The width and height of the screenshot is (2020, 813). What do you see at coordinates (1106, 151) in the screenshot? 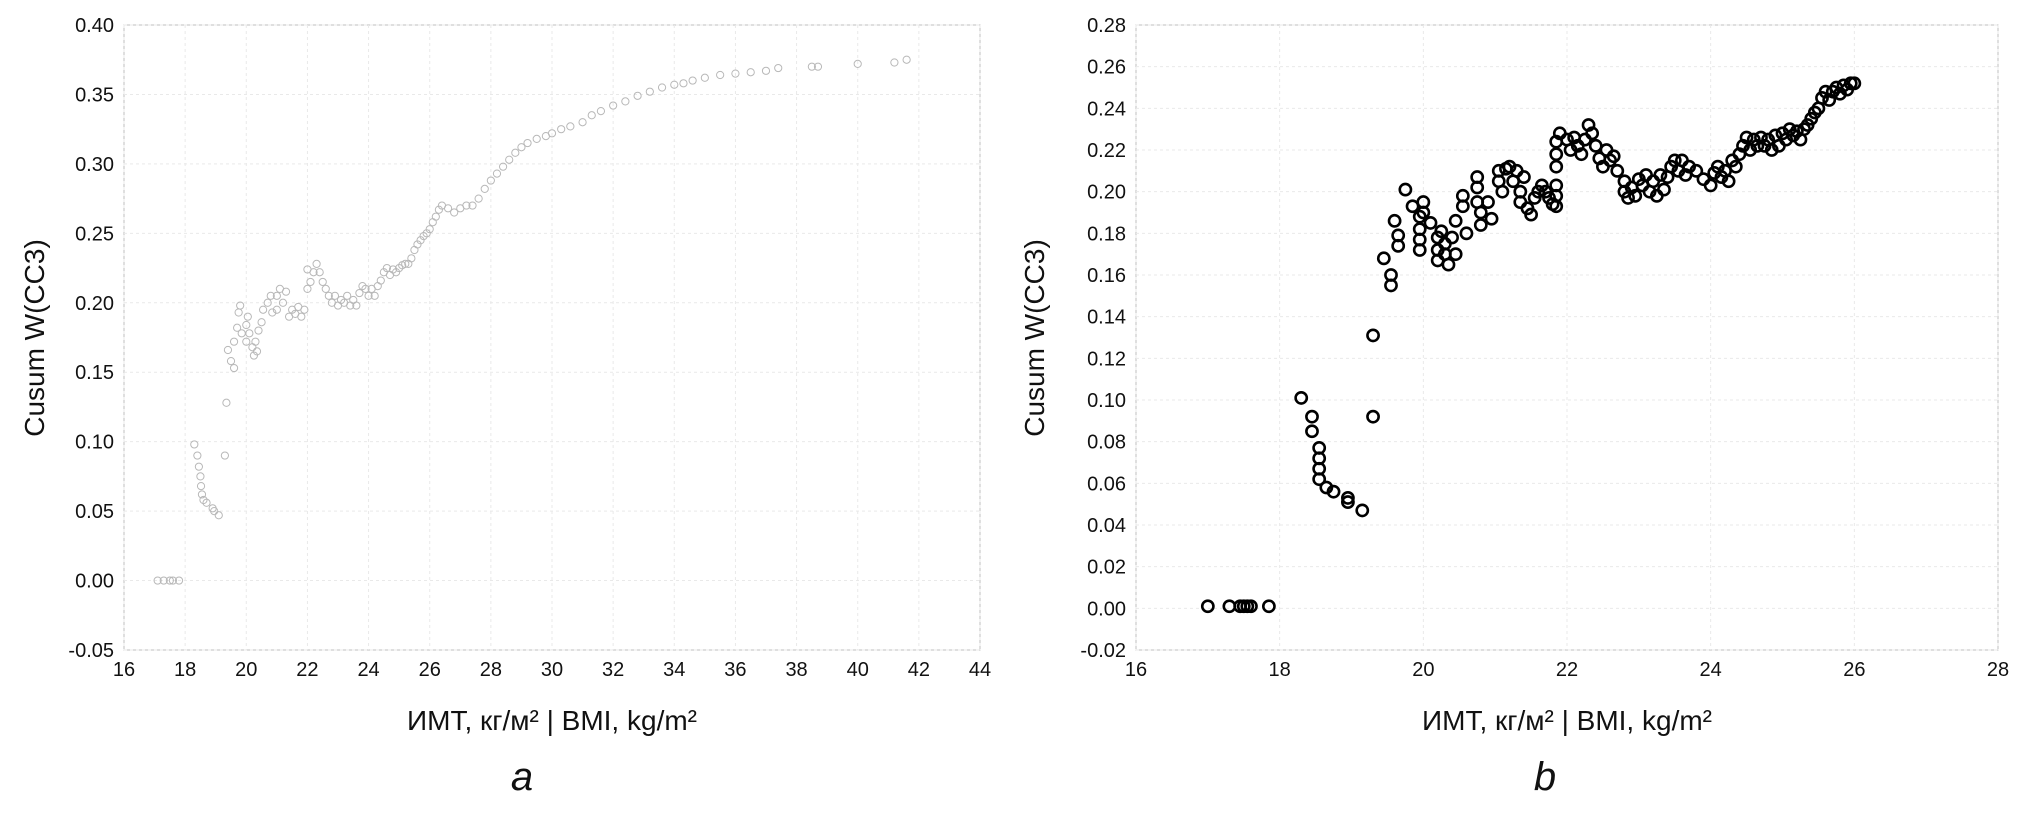
I see `y-tick-label: 0.22` at bounding box center [1106, 151].